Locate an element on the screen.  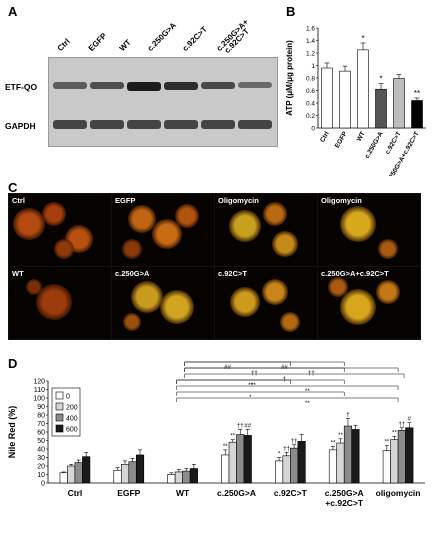
nile-significance-mark: # is located at coordinates (410, 420).